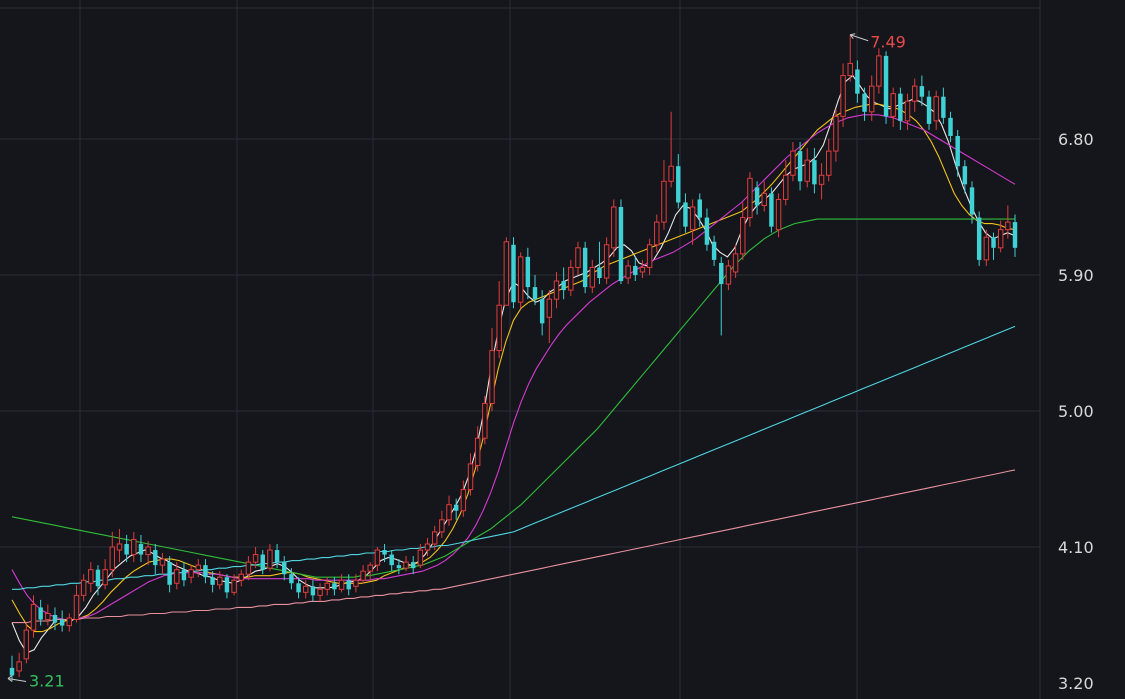 This screenshot has height=699, width=1125. What do you see at coordinates (1076, 683) in the screenshot?
I see `y-tick-label: 3.20` at bounding box center [1076, 683].